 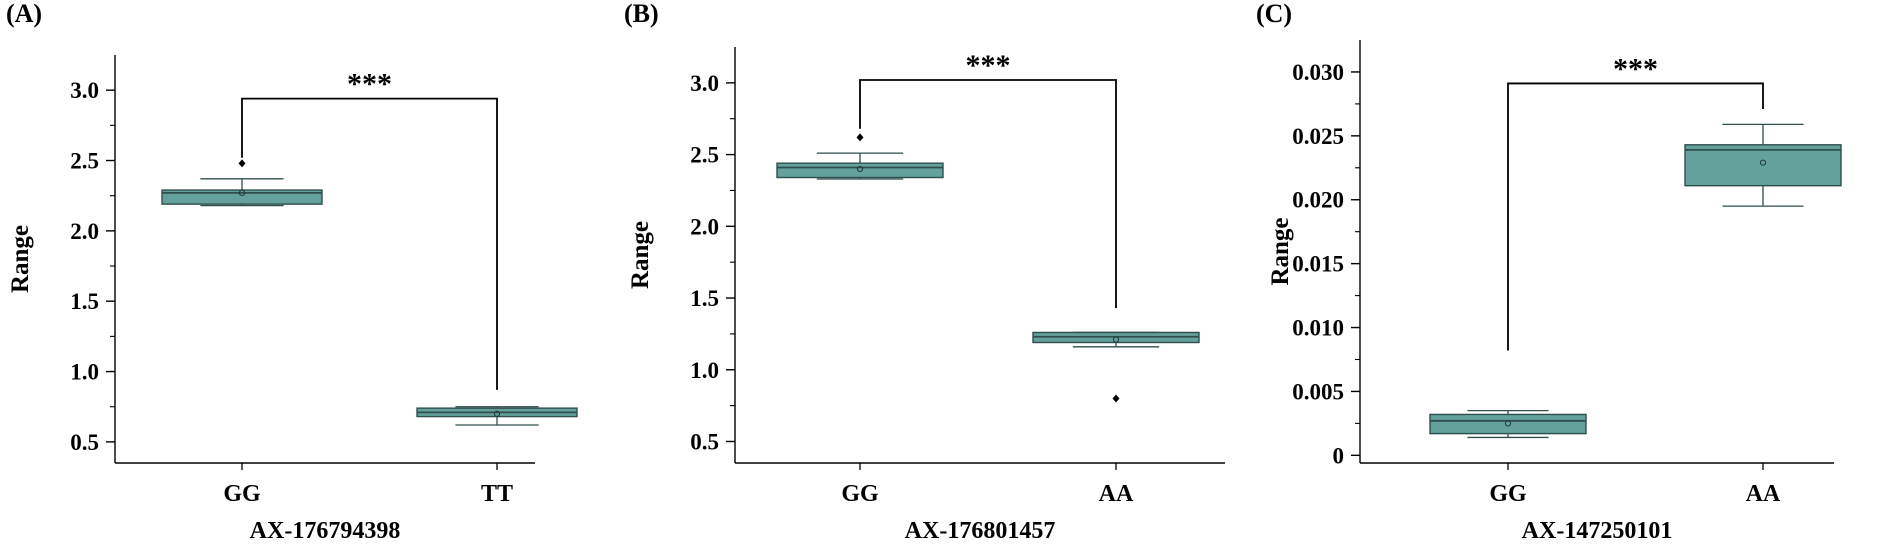 I want to click on y-tick-label: 0.015, so click(x=1318, y=264).